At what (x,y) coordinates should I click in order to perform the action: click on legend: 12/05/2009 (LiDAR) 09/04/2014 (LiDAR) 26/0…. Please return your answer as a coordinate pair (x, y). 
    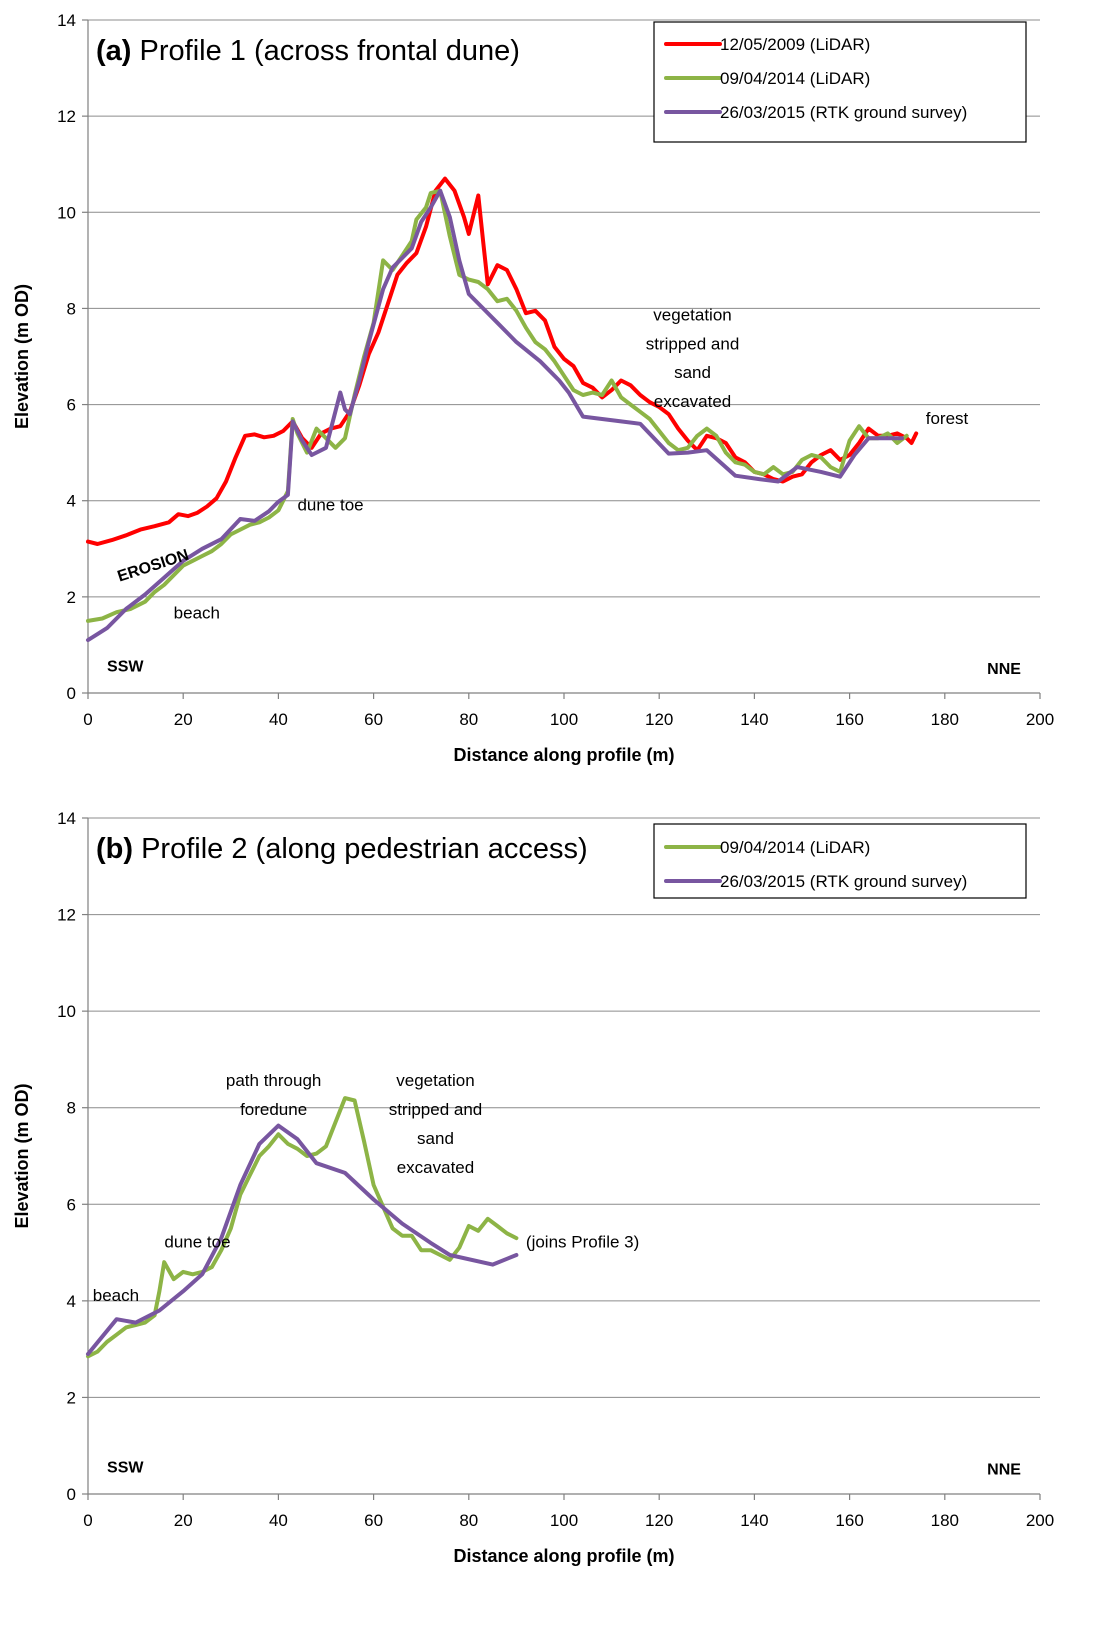
    Looking at the image, I should click on (840, 82).